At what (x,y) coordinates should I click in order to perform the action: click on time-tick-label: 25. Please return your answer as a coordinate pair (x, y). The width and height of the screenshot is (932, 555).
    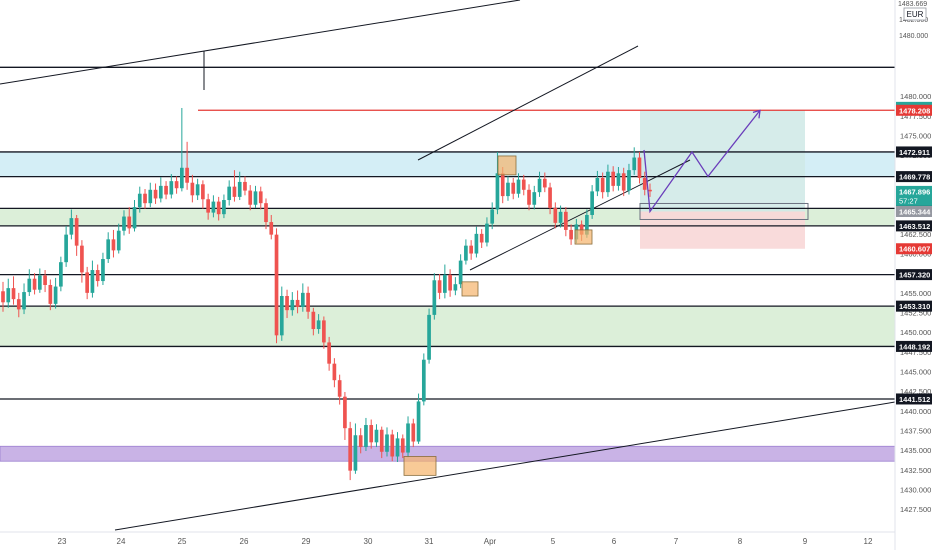
    Looking at the image, I should click on (182, 541).